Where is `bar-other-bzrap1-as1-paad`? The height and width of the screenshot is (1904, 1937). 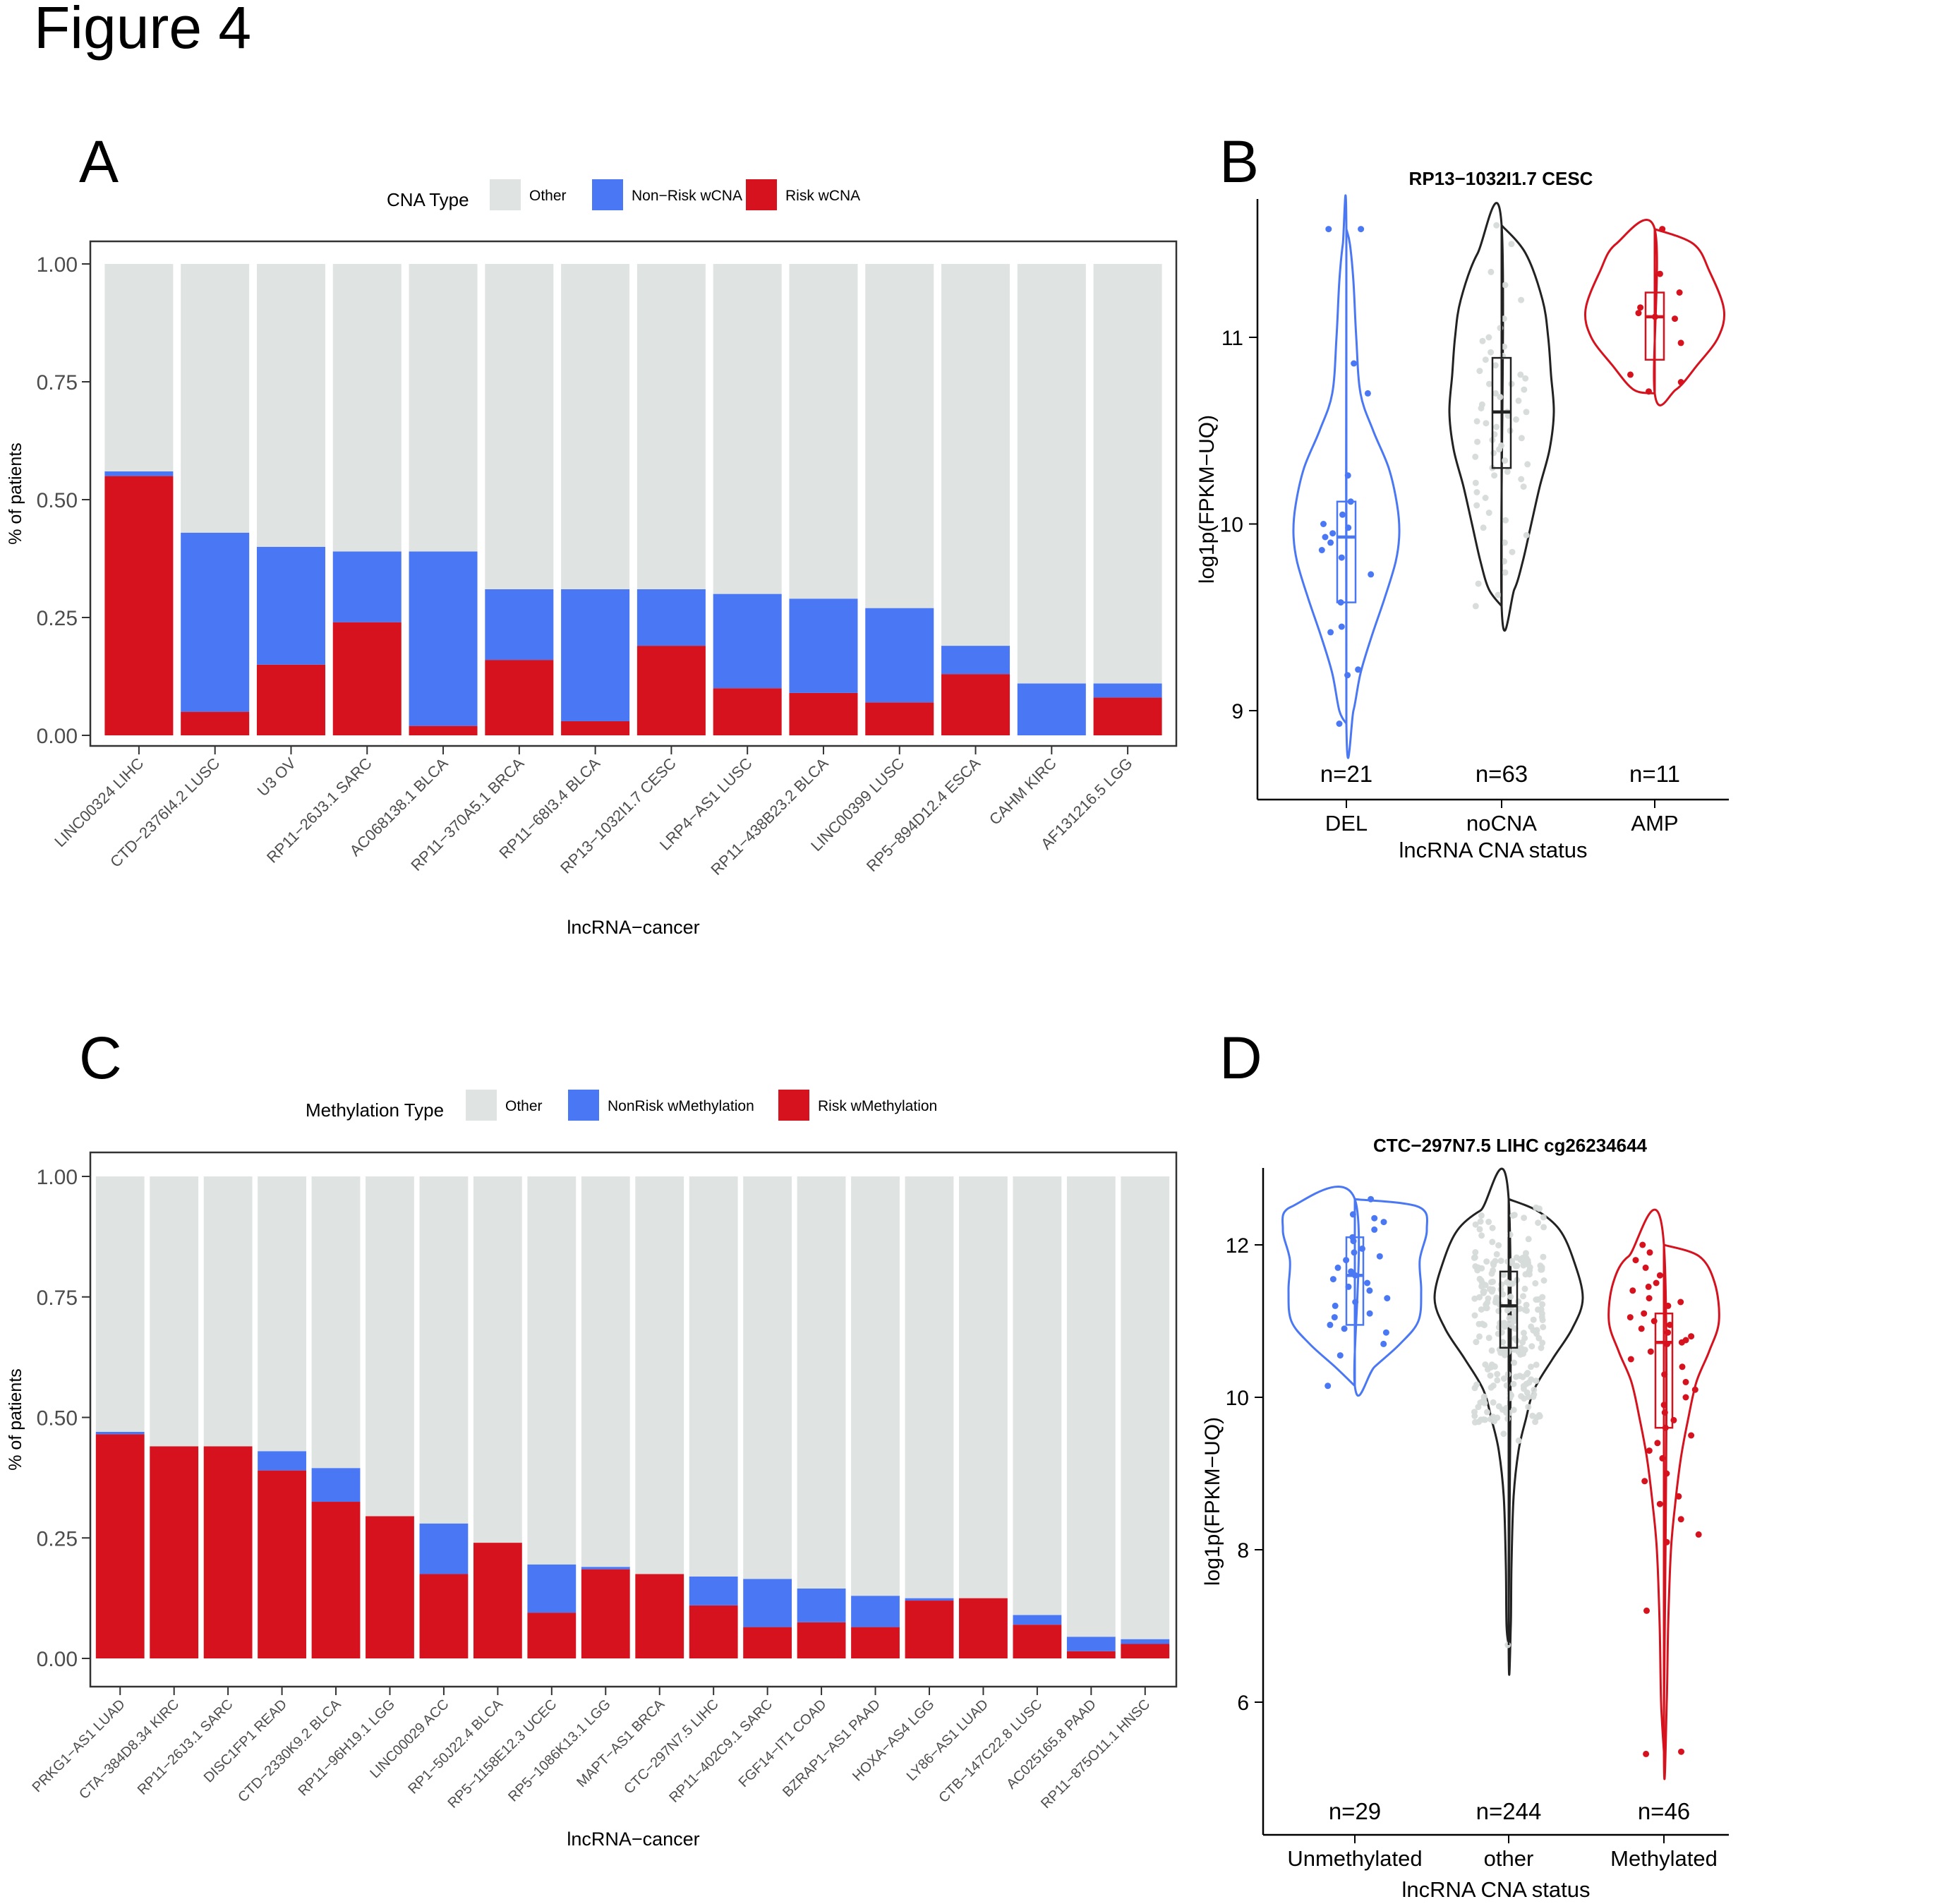
bar-other-bzrap1-as1-paad is located at coordinates (875, 1386).